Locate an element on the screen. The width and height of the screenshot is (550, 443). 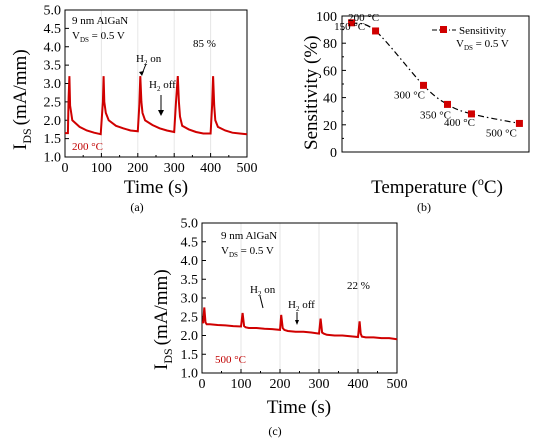
y-tick-label: 80 is located at coordinates (330, 44).